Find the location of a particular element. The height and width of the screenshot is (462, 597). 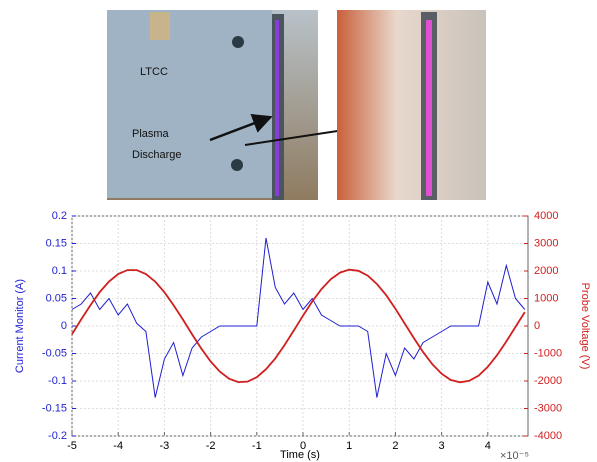

x-tick-label: -1 is located at coordinates (257, 446).